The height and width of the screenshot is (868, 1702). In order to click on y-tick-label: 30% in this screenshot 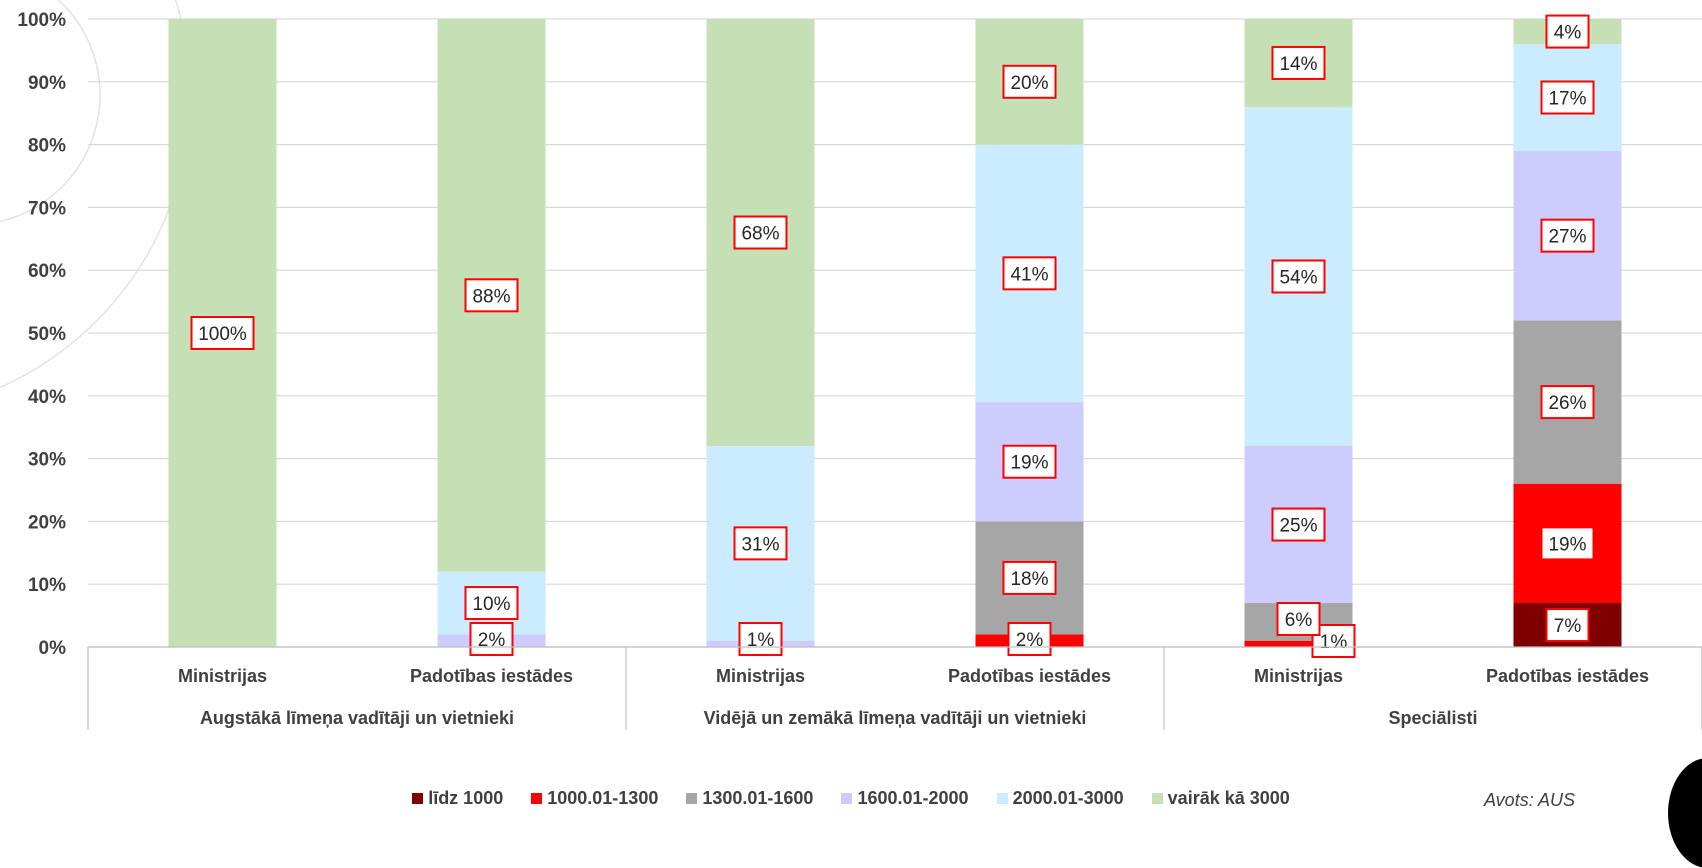, I will do `click(47, 460)`.